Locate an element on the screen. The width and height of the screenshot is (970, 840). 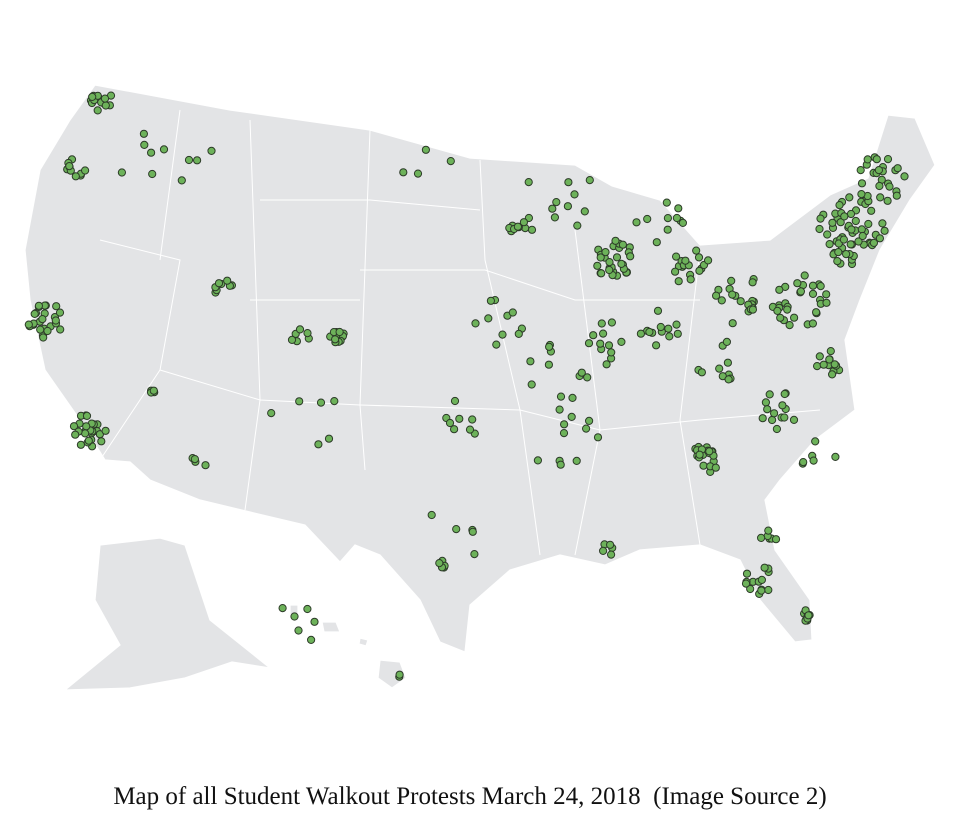
hawaii is located at coordinates (348, 646).